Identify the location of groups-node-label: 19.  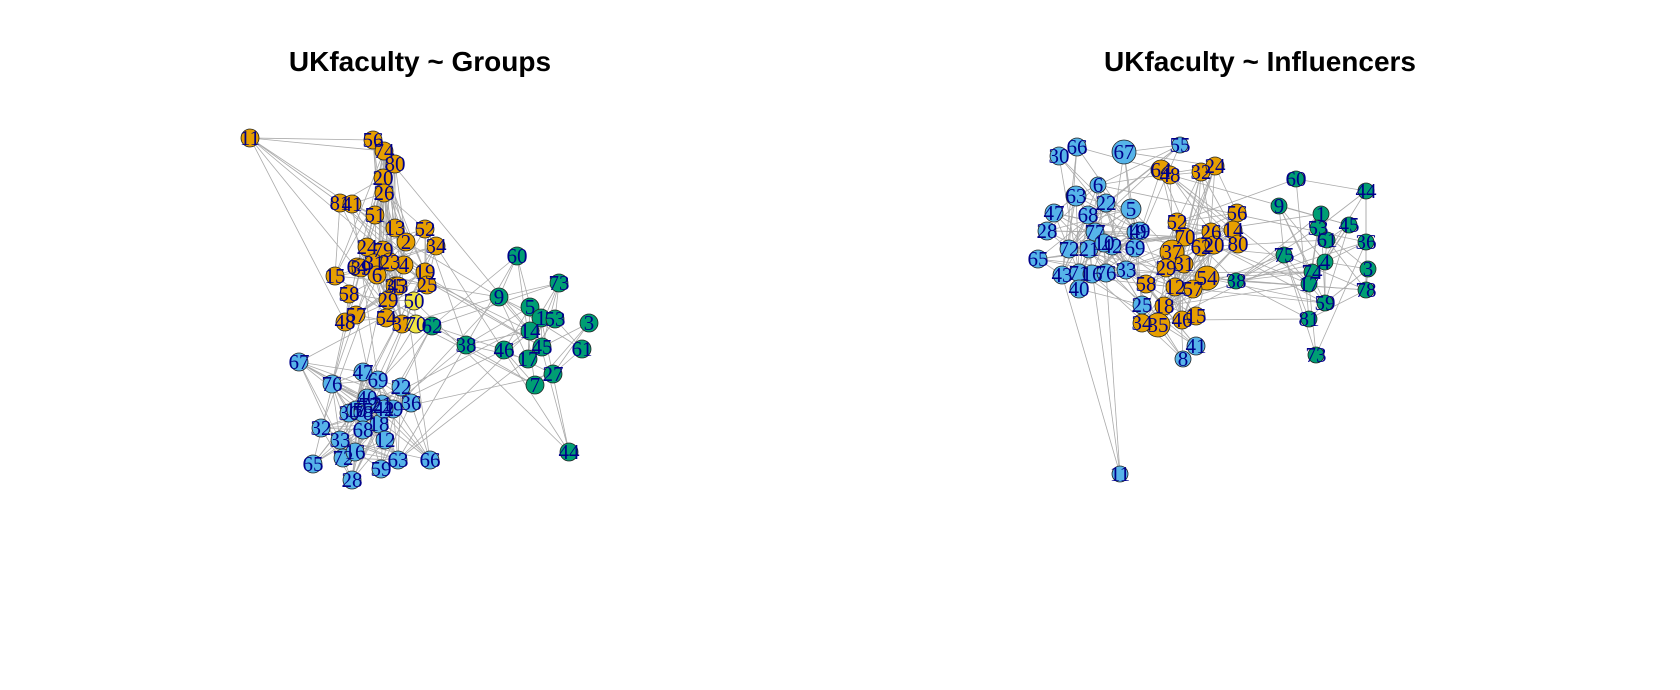
(425, 272).